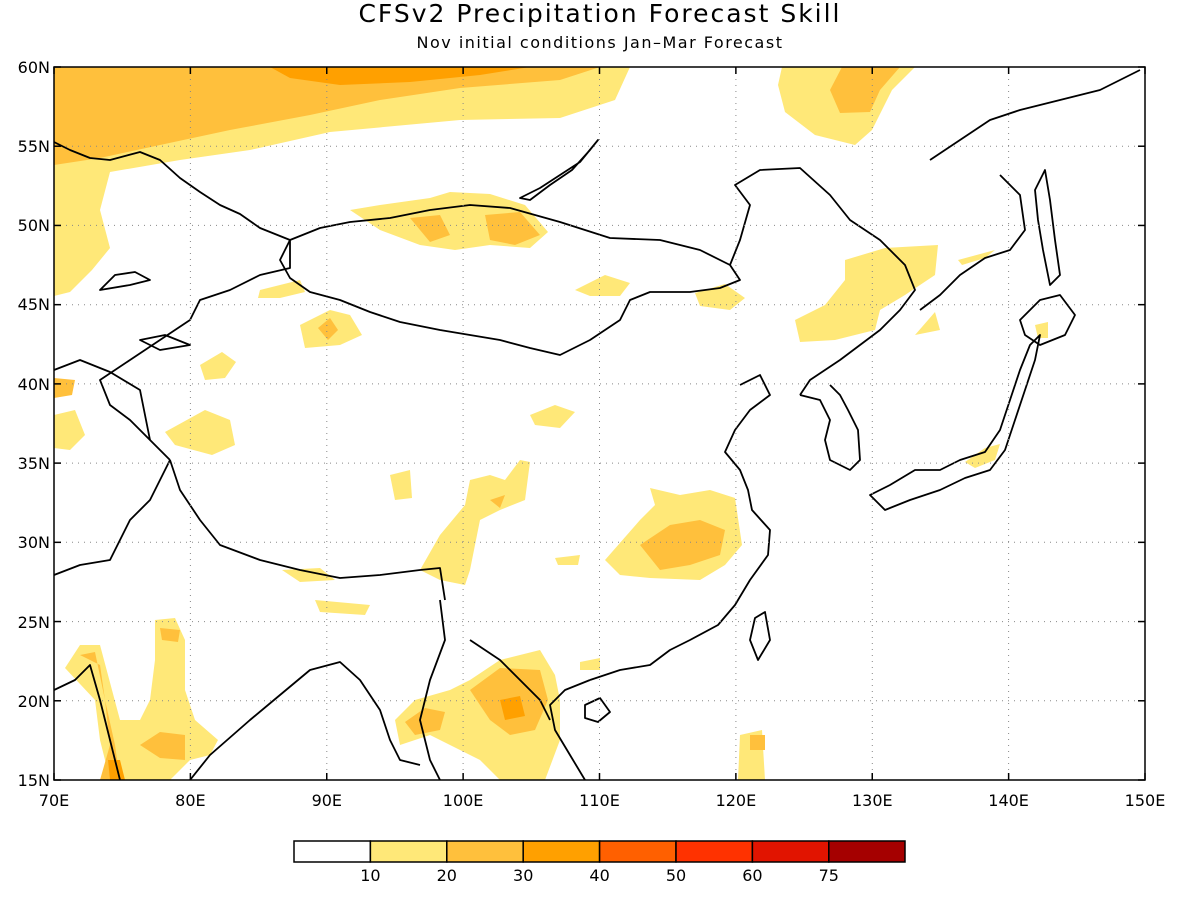  Describe the element at coordinates (600, 42) in the screenshot. I see `map-subtitle: Nov initial conditions Jan–Mar Forecast` at that location.